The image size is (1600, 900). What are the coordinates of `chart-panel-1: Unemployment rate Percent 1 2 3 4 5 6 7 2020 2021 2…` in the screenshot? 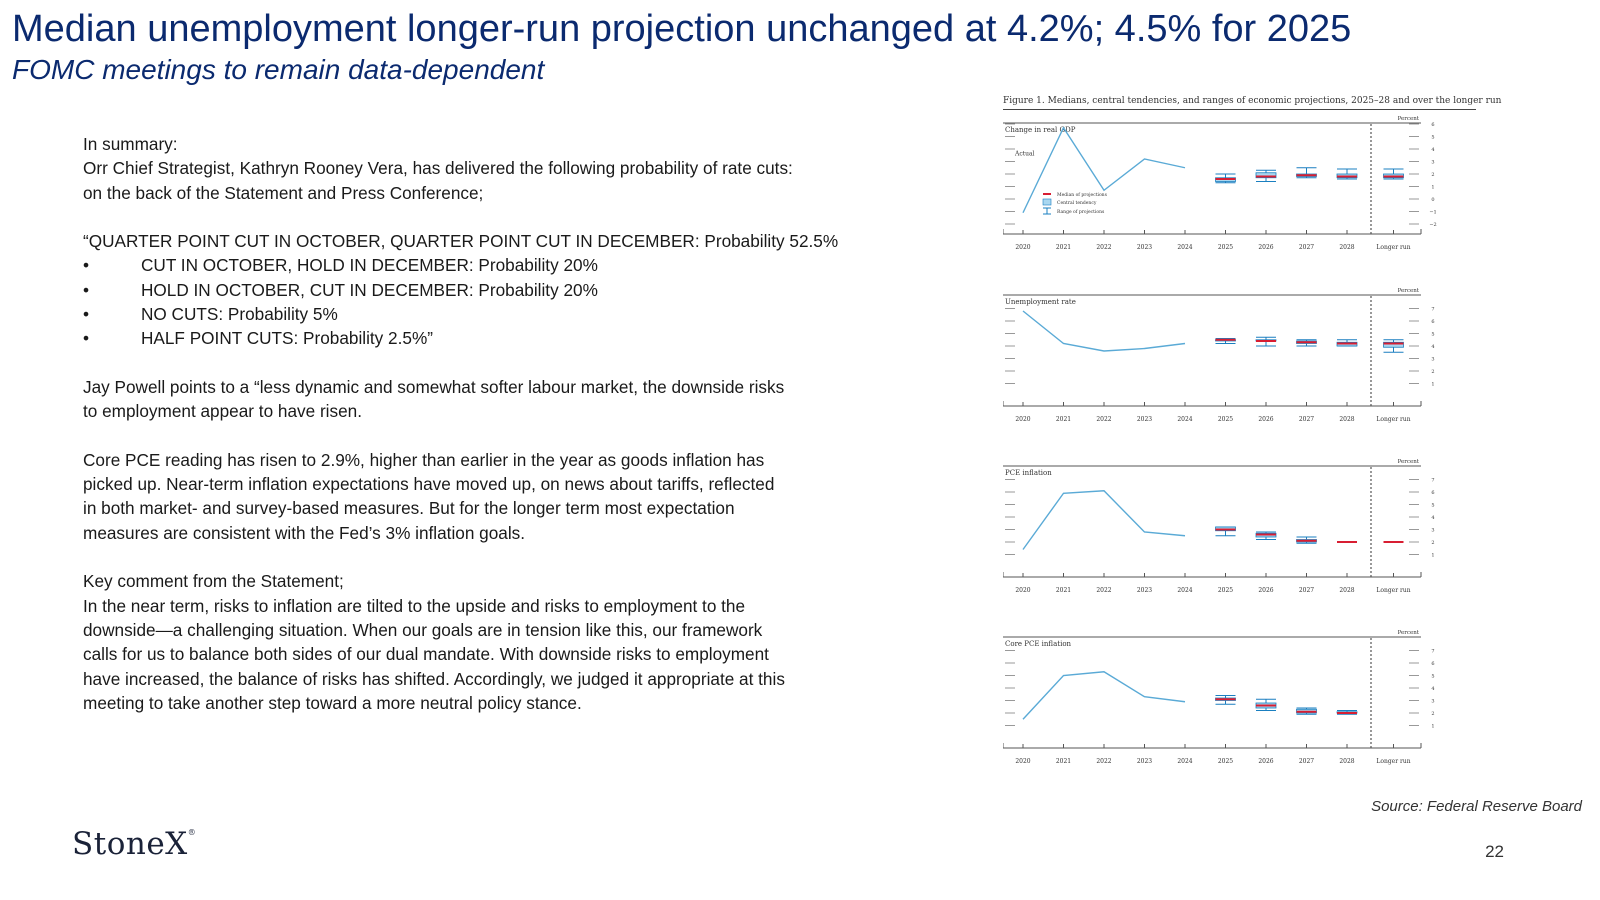 It's located at (1219, 355).